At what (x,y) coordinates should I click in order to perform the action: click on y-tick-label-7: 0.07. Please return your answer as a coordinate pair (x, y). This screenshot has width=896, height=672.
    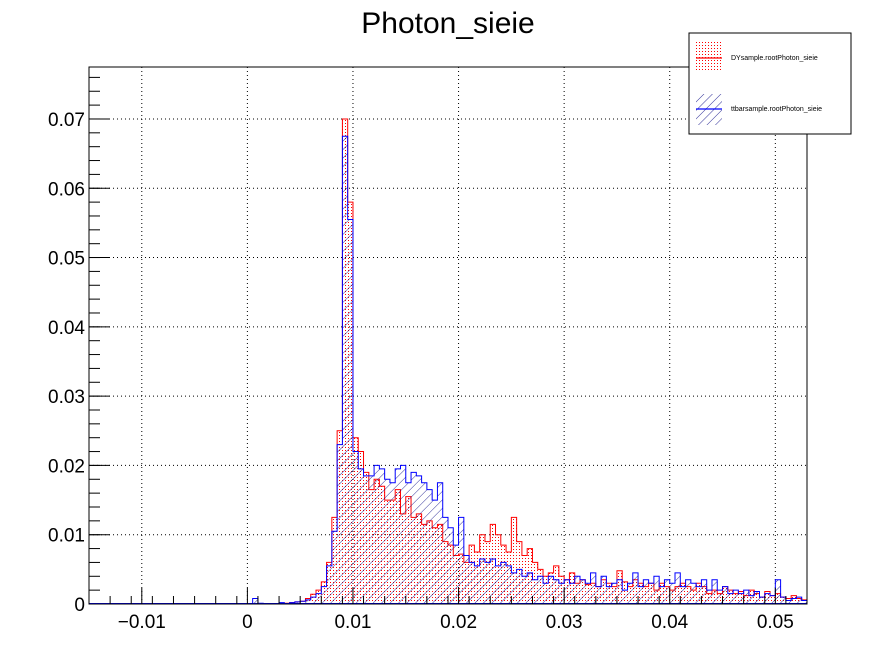
    Looking at the image, I should click on (66, 120).